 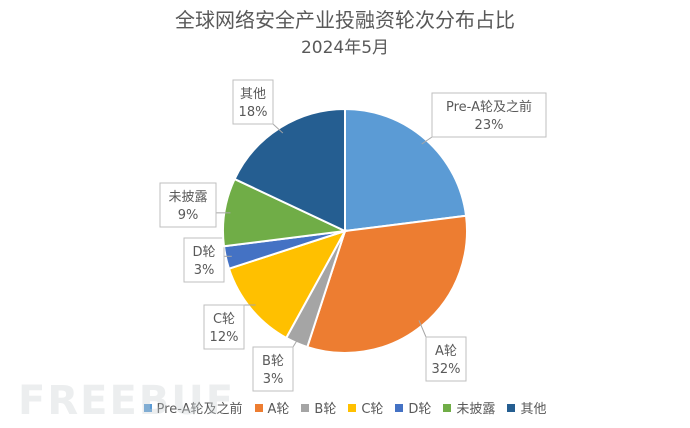 I want to click on legend-item: B轮, so click(x=318, y=407).